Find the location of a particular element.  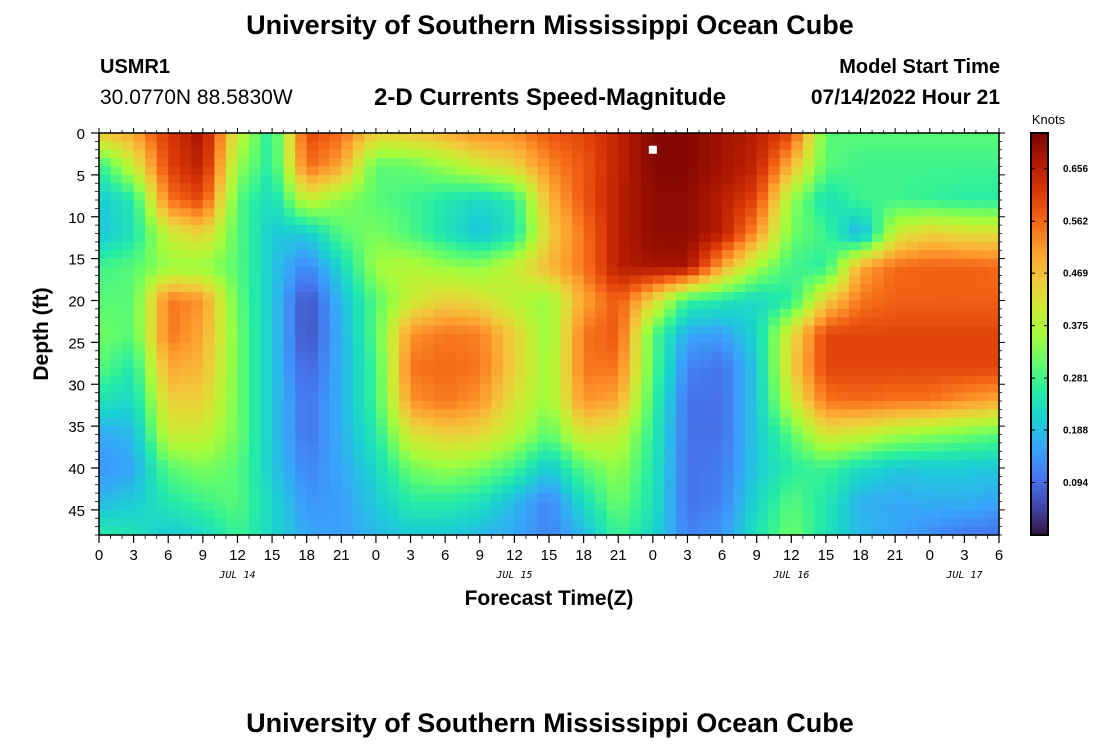

colorbar-segment is located at coordinates (1039, 181).